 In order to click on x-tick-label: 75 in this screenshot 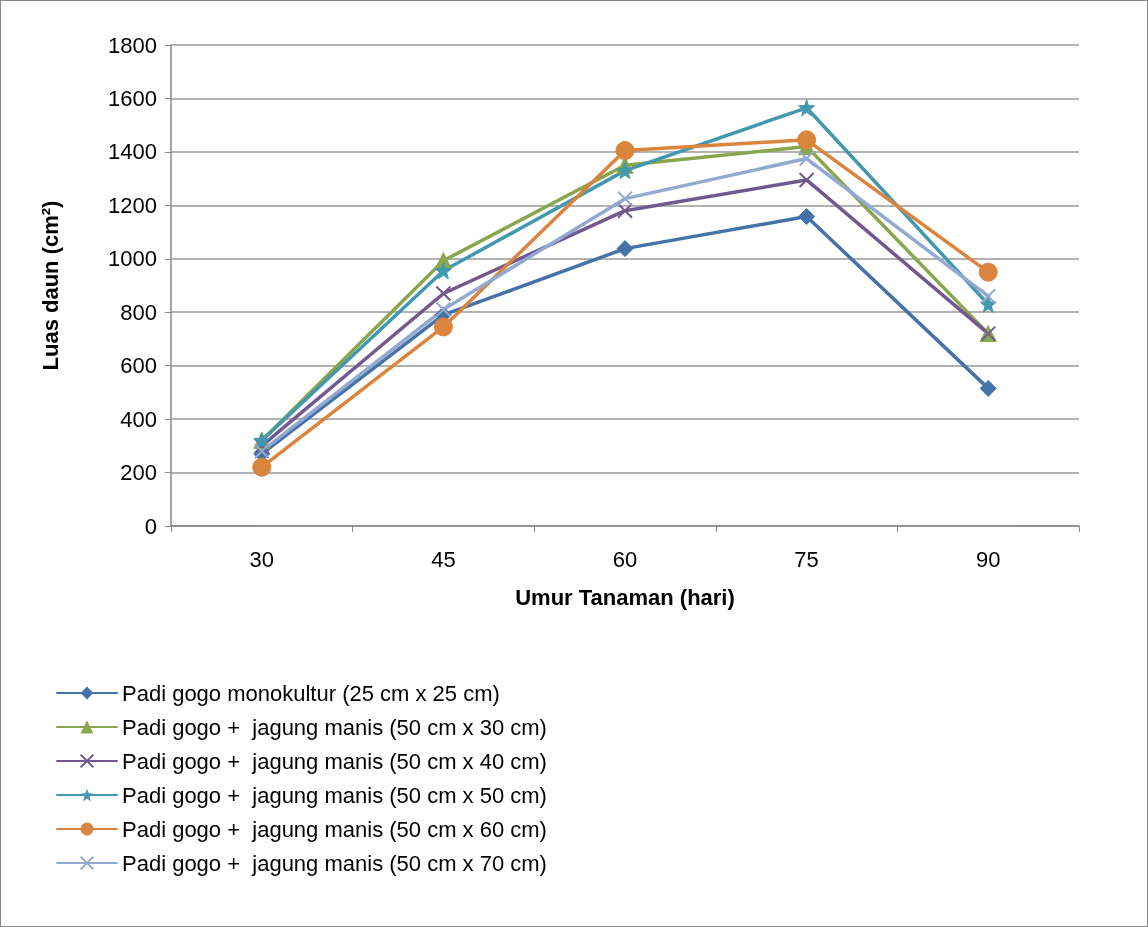, I will do `click(806, 559)`.